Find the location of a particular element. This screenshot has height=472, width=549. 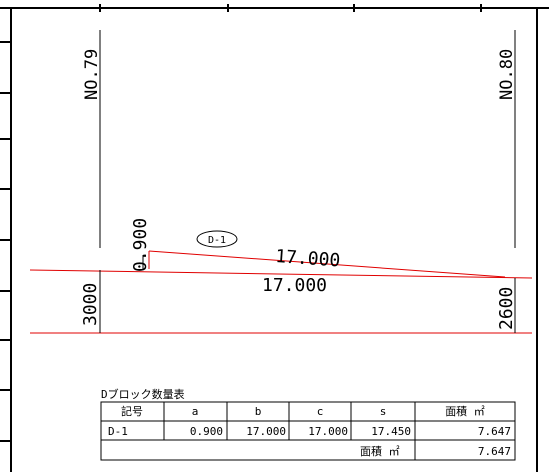

right-height-label: 2600 is located at coordinates (506, 308).